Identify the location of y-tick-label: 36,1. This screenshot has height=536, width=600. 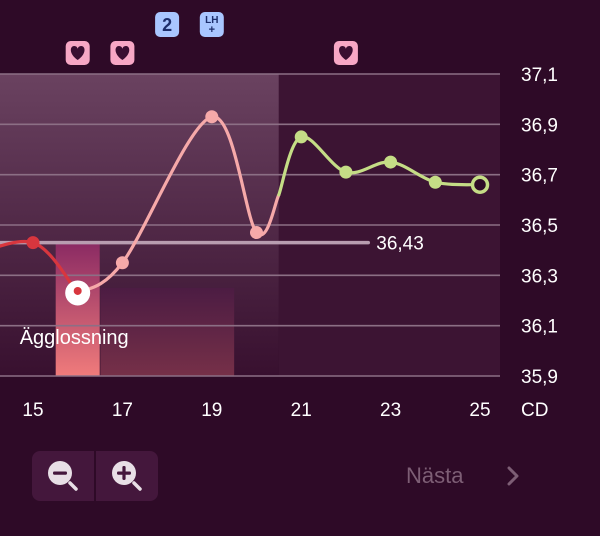
(539, 327).